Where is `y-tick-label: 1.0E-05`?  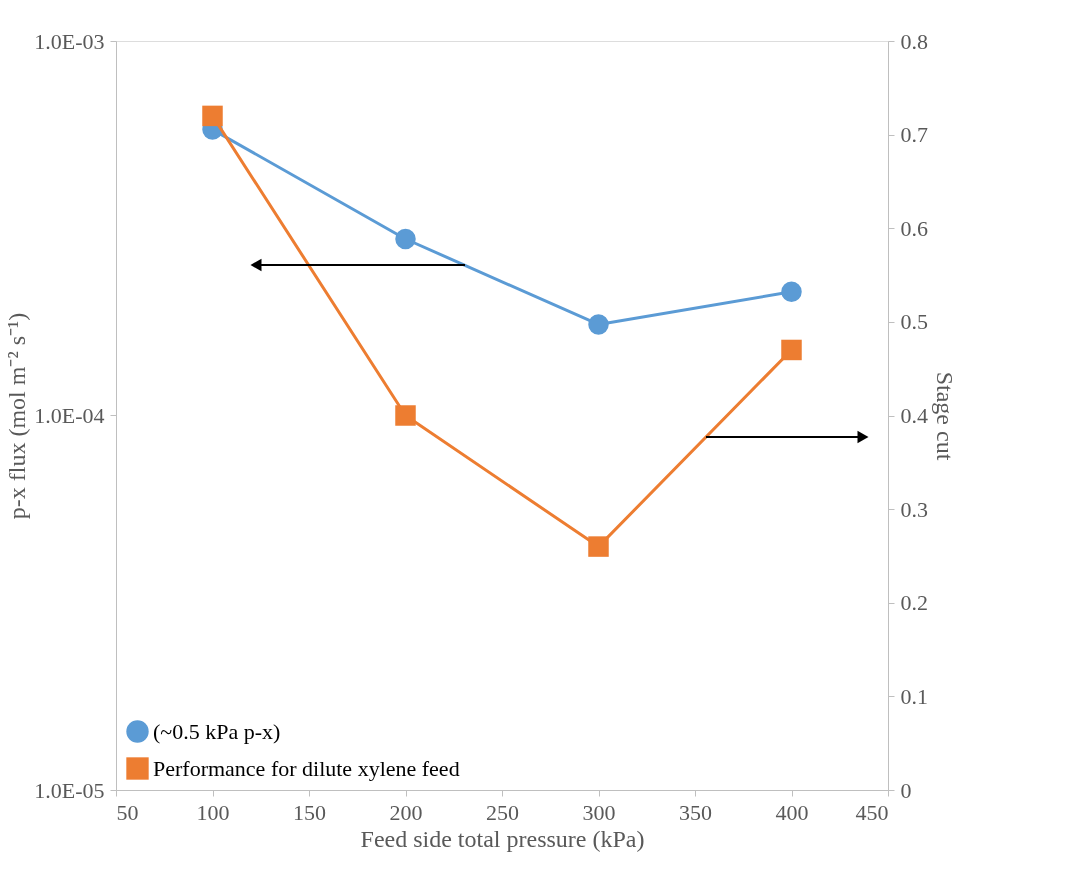
y-tick-label: 1.0E-05 is located at coordinates (69, 790).